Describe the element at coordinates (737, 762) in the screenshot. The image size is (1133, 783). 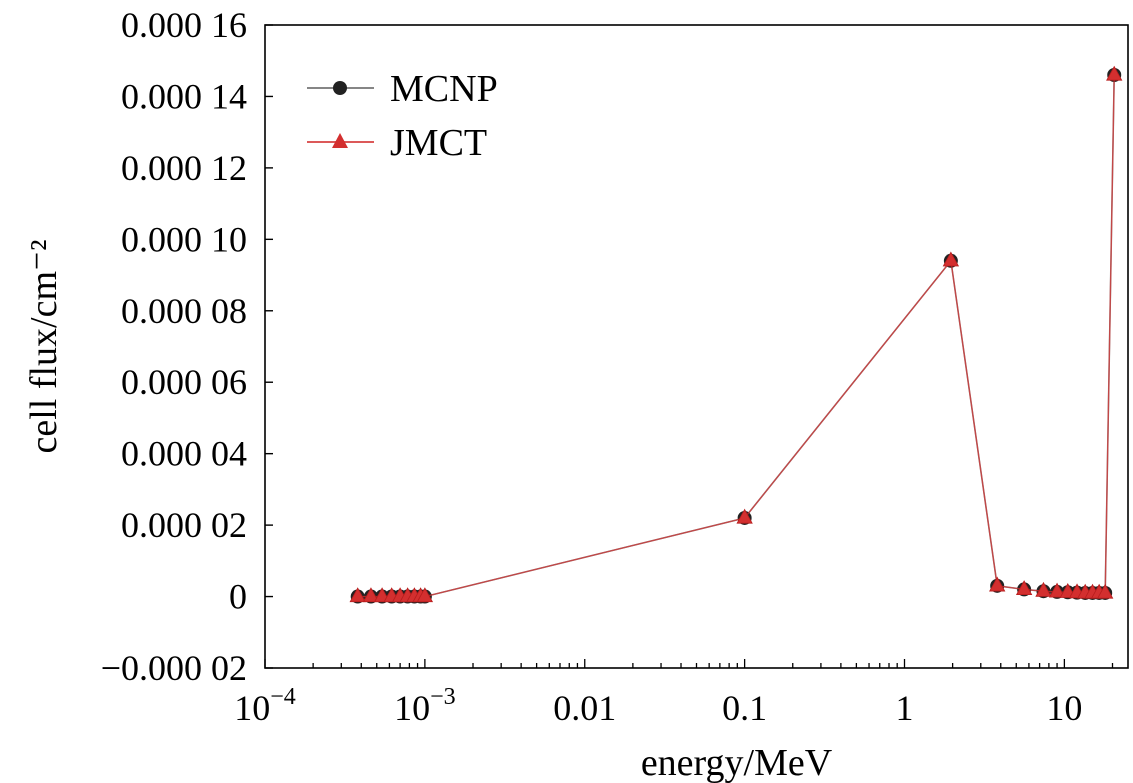
I see `x-axis-title: energy/MeV` at that location.